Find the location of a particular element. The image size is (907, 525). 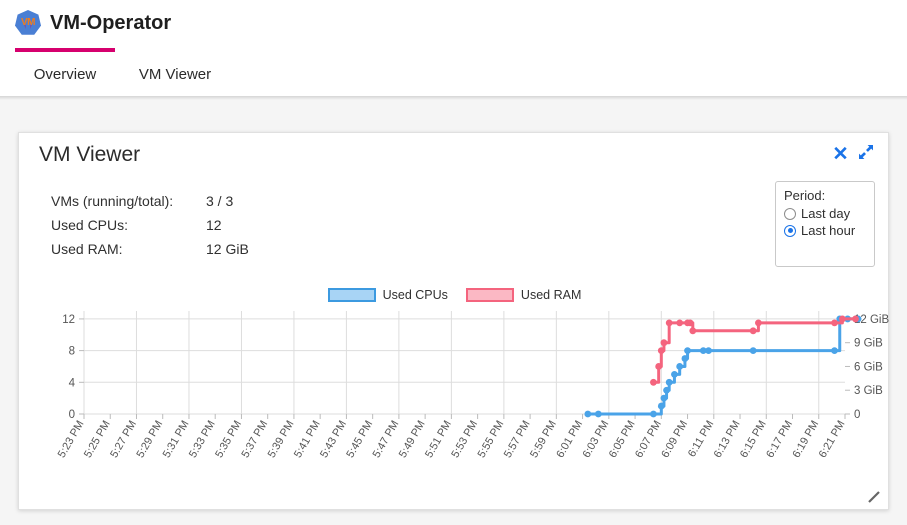

legend-swatch-cpu is located at coordinates (351, 295).